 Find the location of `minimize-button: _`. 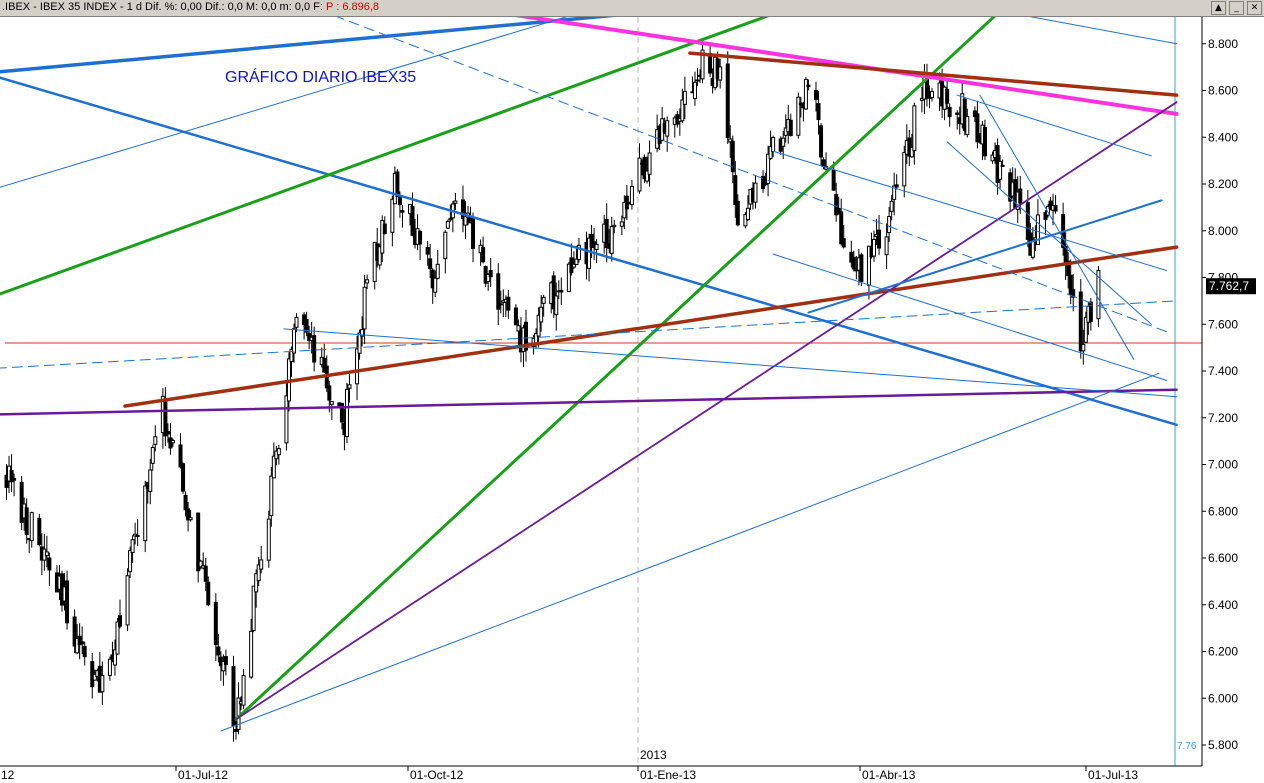

minimize-button: _ is located at coordinates (1236, 8).